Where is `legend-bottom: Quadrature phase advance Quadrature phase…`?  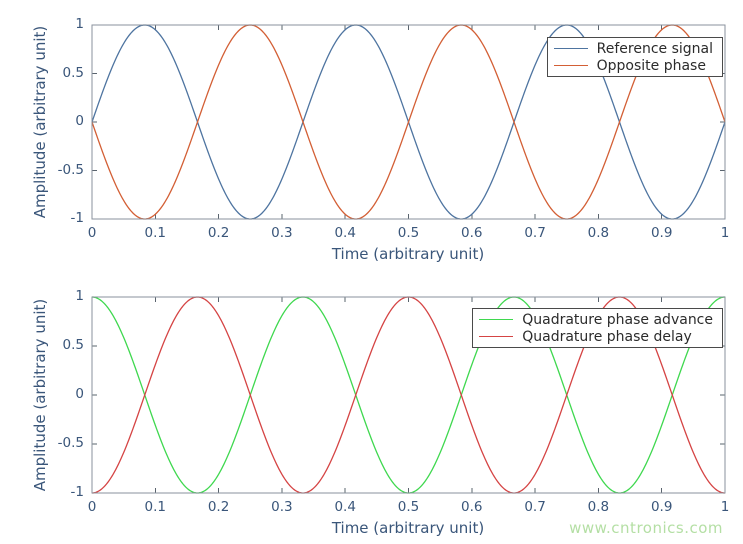
legend-bottom: Quadrature phase advance Quadrature phase… is located at coordinates (597, 328).